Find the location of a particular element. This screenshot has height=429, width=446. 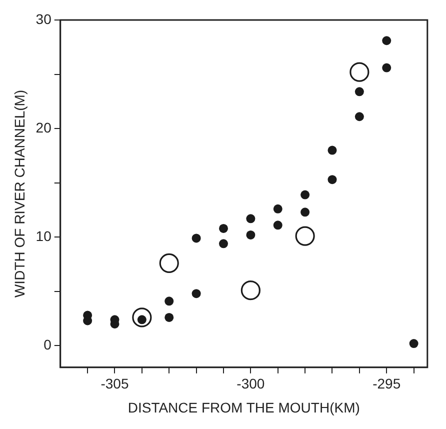

x-axis-title: DISTANCE FROM THE MOUTH(KM) is located at coordinates (244, 407).